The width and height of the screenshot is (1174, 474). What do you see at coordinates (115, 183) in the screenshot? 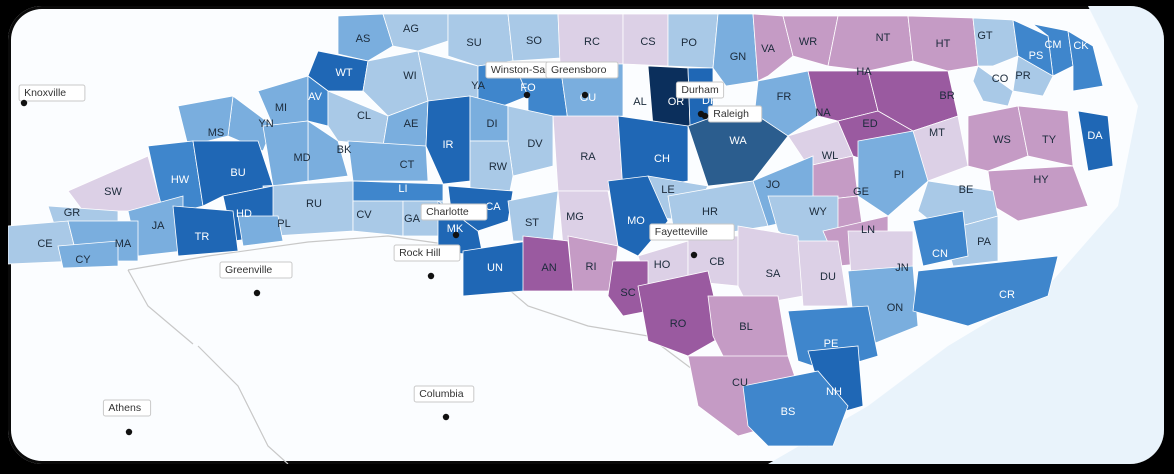
I see `county-sw` at bounding box center [115, 183].